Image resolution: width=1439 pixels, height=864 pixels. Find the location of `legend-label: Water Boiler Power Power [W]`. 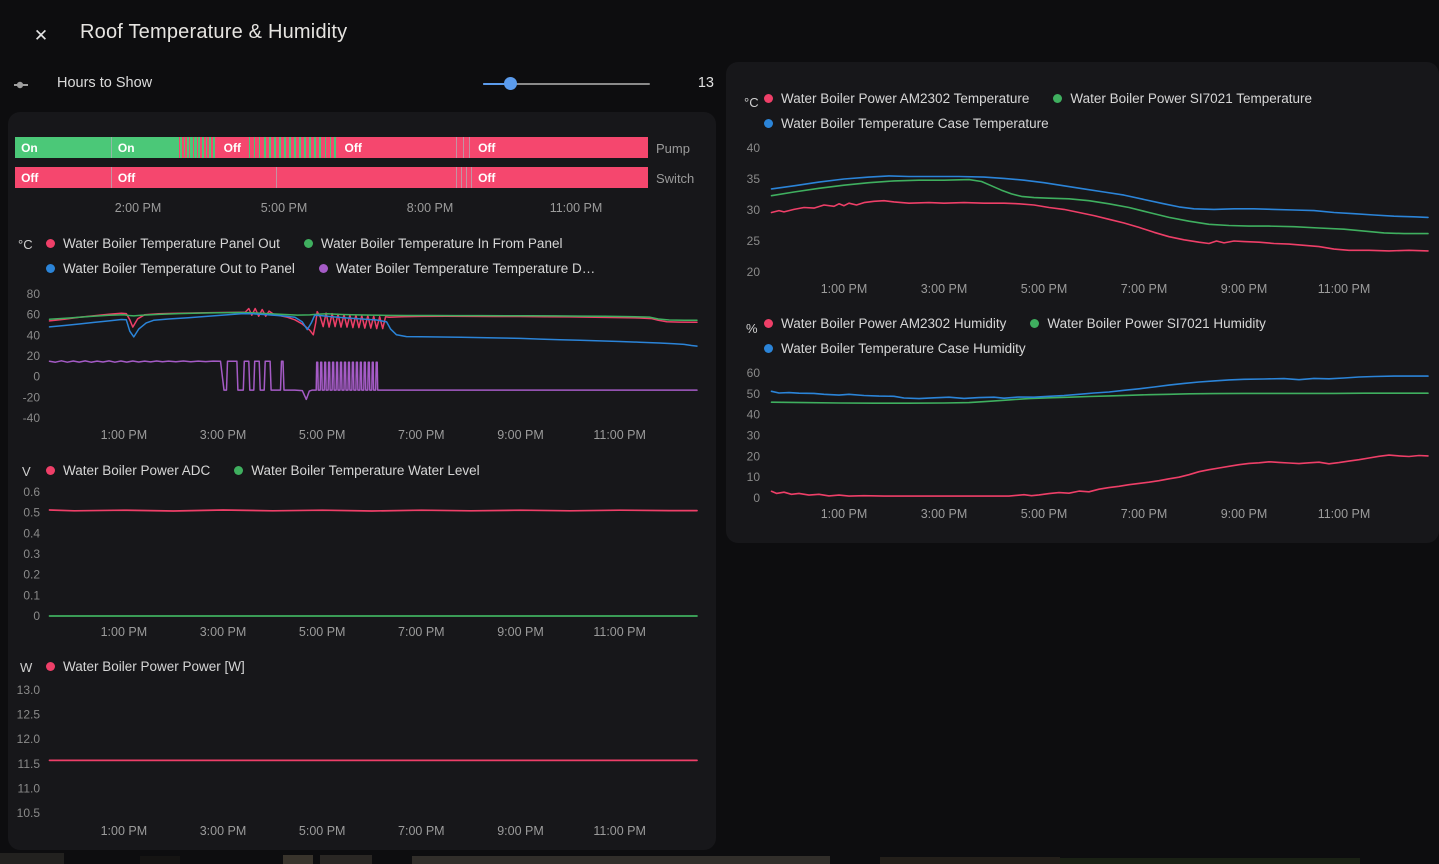

legend-label: Water Boiler Power Power [W] is located at coordinates (154, 666).